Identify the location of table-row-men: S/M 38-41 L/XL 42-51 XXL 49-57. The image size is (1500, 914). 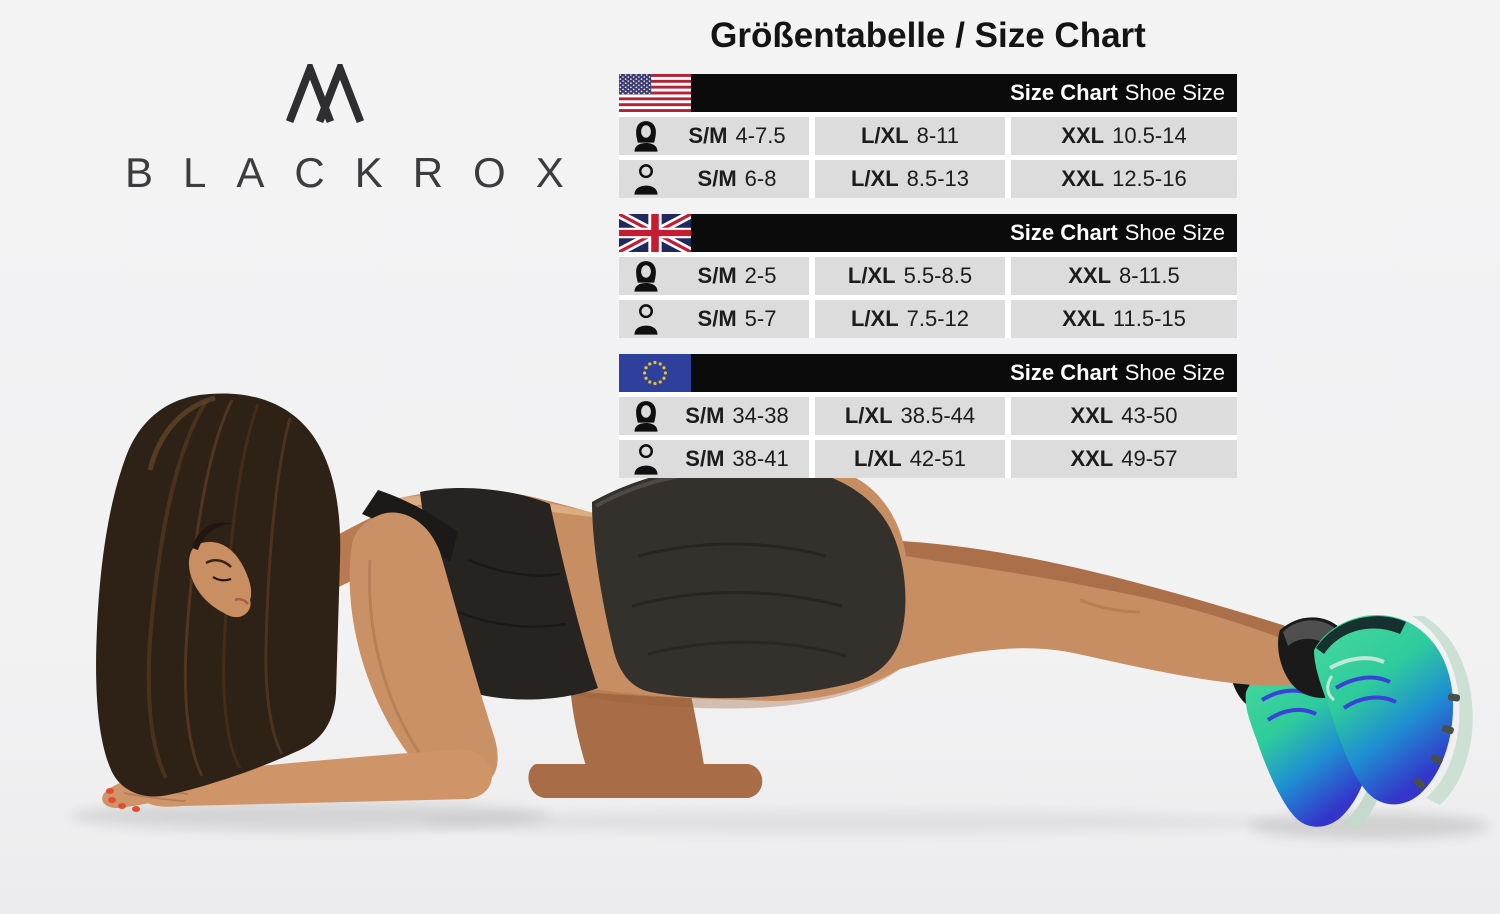
(928, 459).